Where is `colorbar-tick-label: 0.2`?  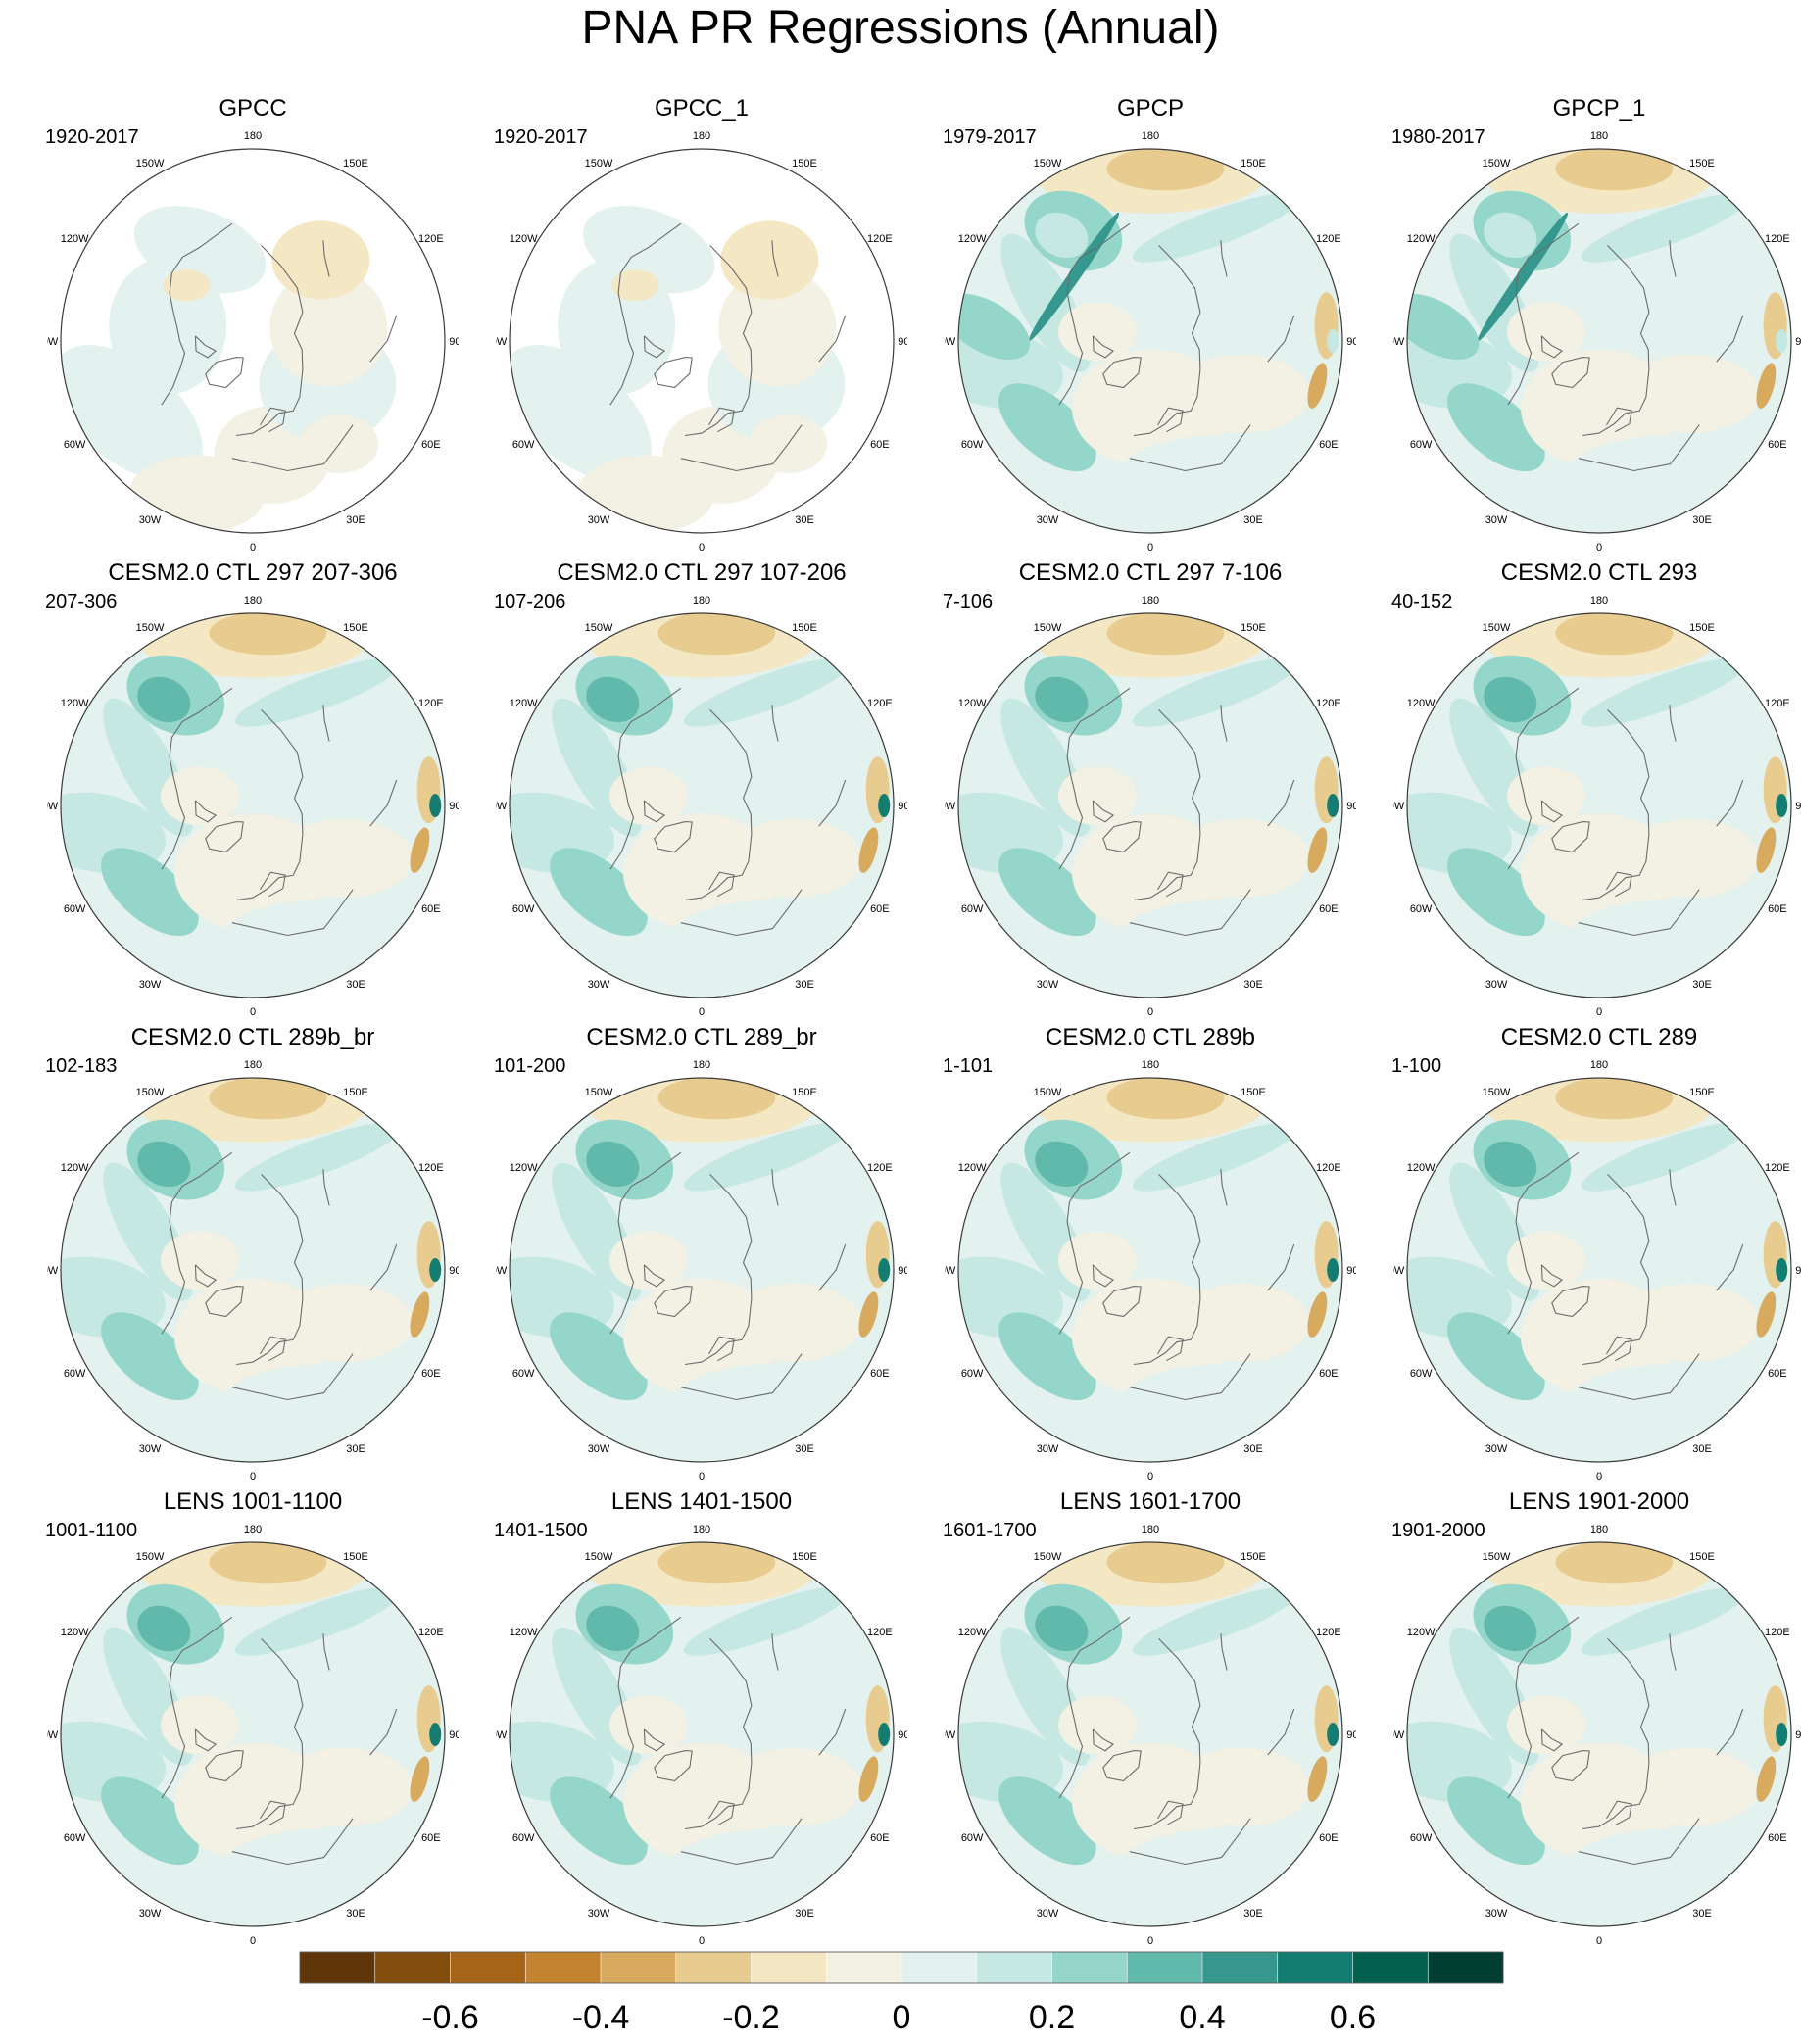 colorbar-tick-label: 0.2 is located at coordinates (1052, 2018).